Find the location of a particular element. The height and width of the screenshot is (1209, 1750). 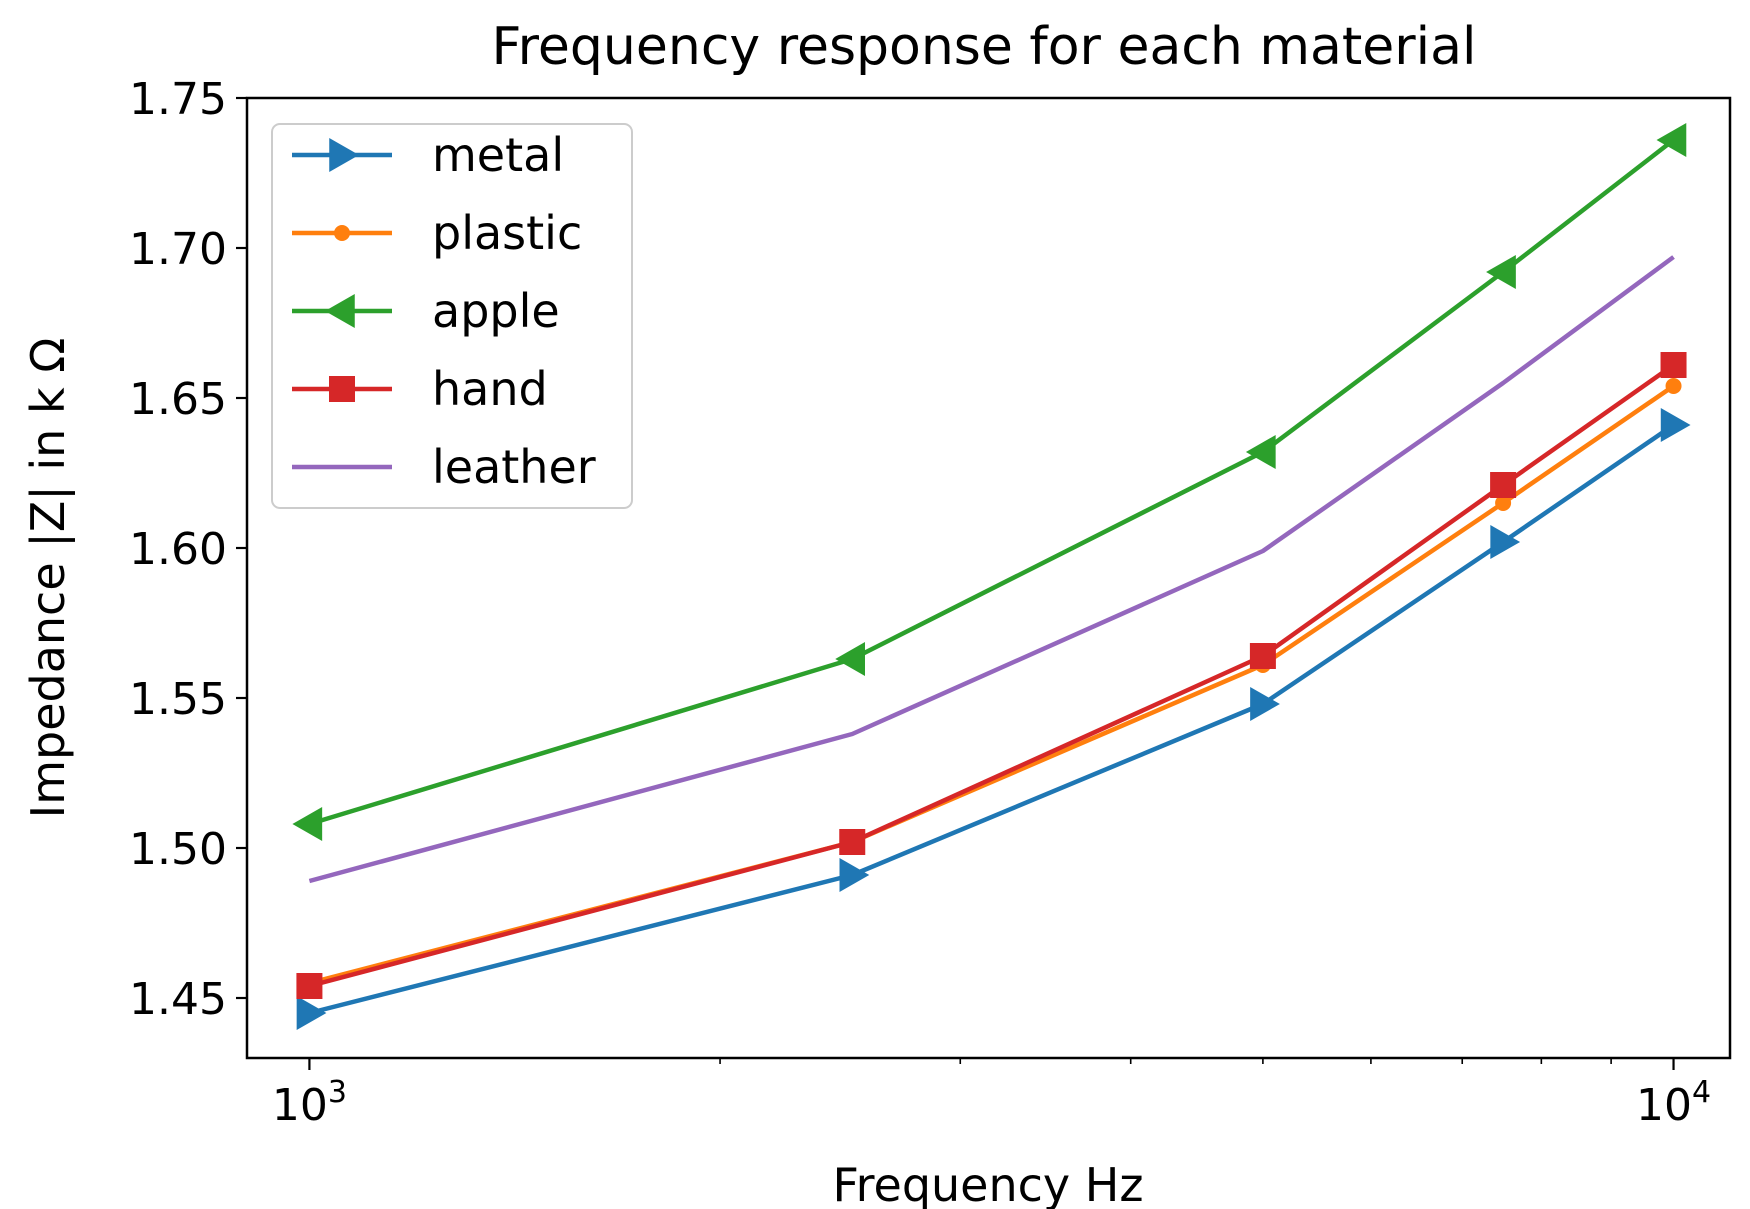

legend-box is located at coordinates (452, 316).